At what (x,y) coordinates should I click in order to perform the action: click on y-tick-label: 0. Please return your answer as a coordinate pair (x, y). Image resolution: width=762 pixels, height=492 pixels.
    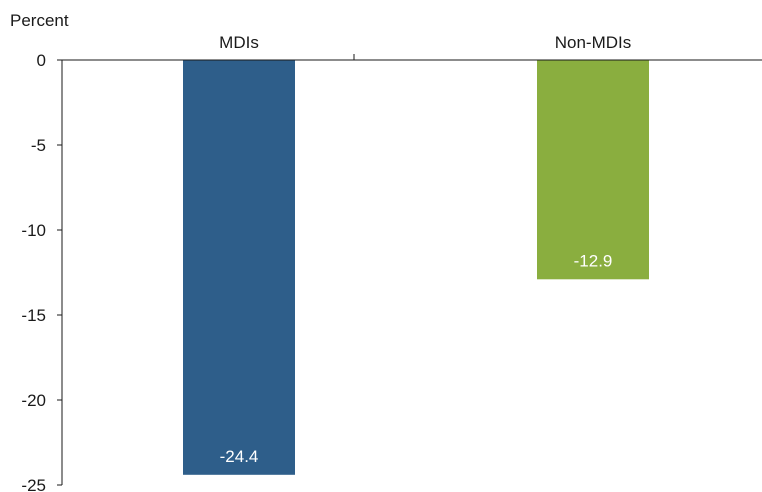
    Looking at the image, I should click on (41, 60).